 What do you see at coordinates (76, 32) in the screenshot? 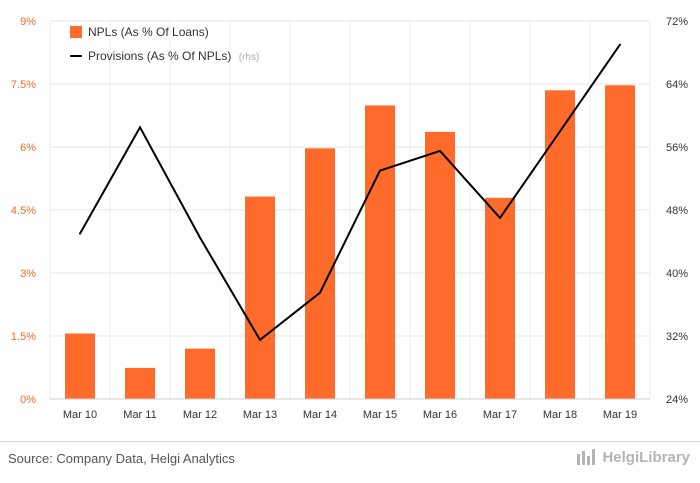
I see `legend-swatch-npl` at bounding box center [76, 32].